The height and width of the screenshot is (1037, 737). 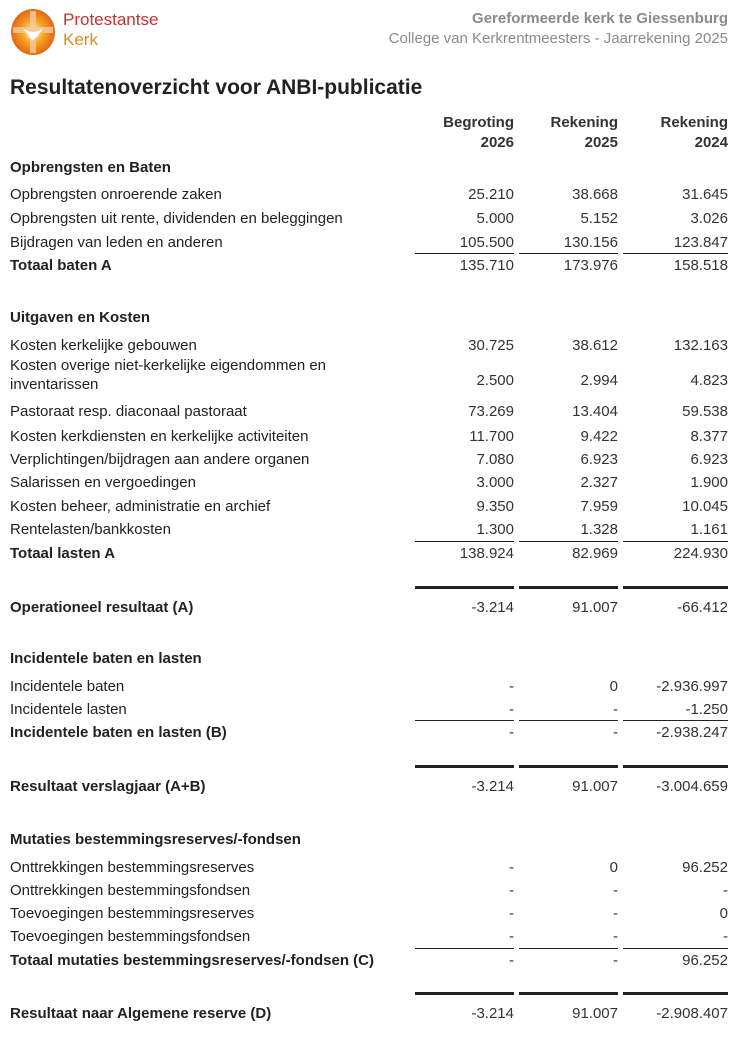 I want to click on value-cell: -3.004.659, so click(x=692, y=786).